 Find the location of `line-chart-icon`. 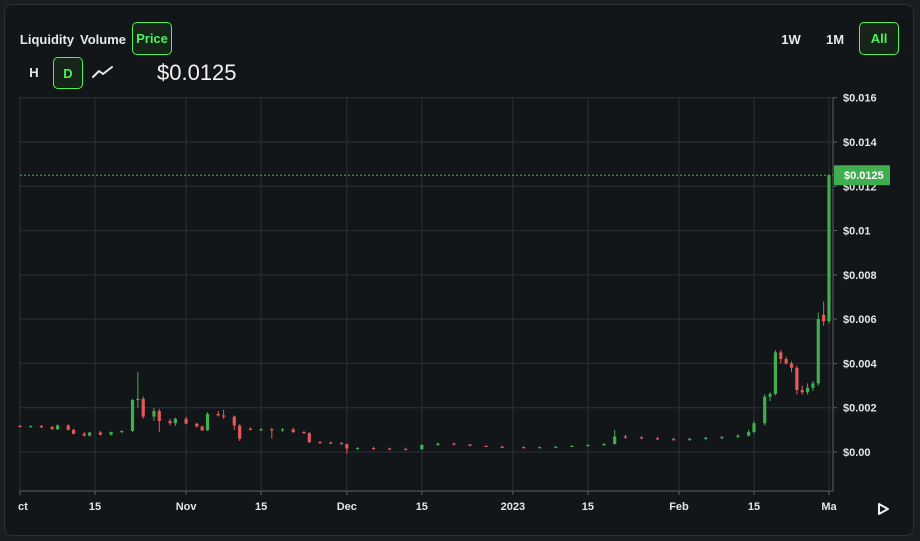

line-chart-icon is located at coordinates (103, 72).